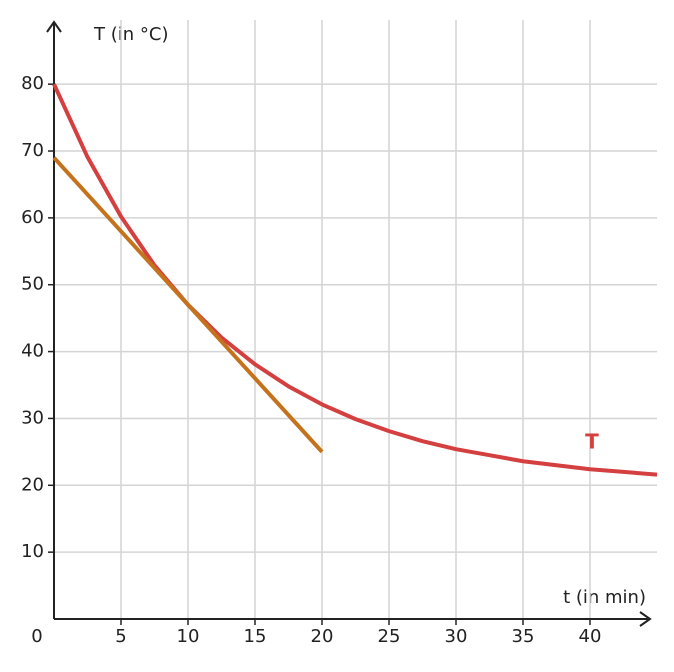 This screenshot has width=674, height=672. What do you see at coordinates (188, 636) in the screenshot?
I see `x-tick-label: 10` at bounding box center [188, 636].